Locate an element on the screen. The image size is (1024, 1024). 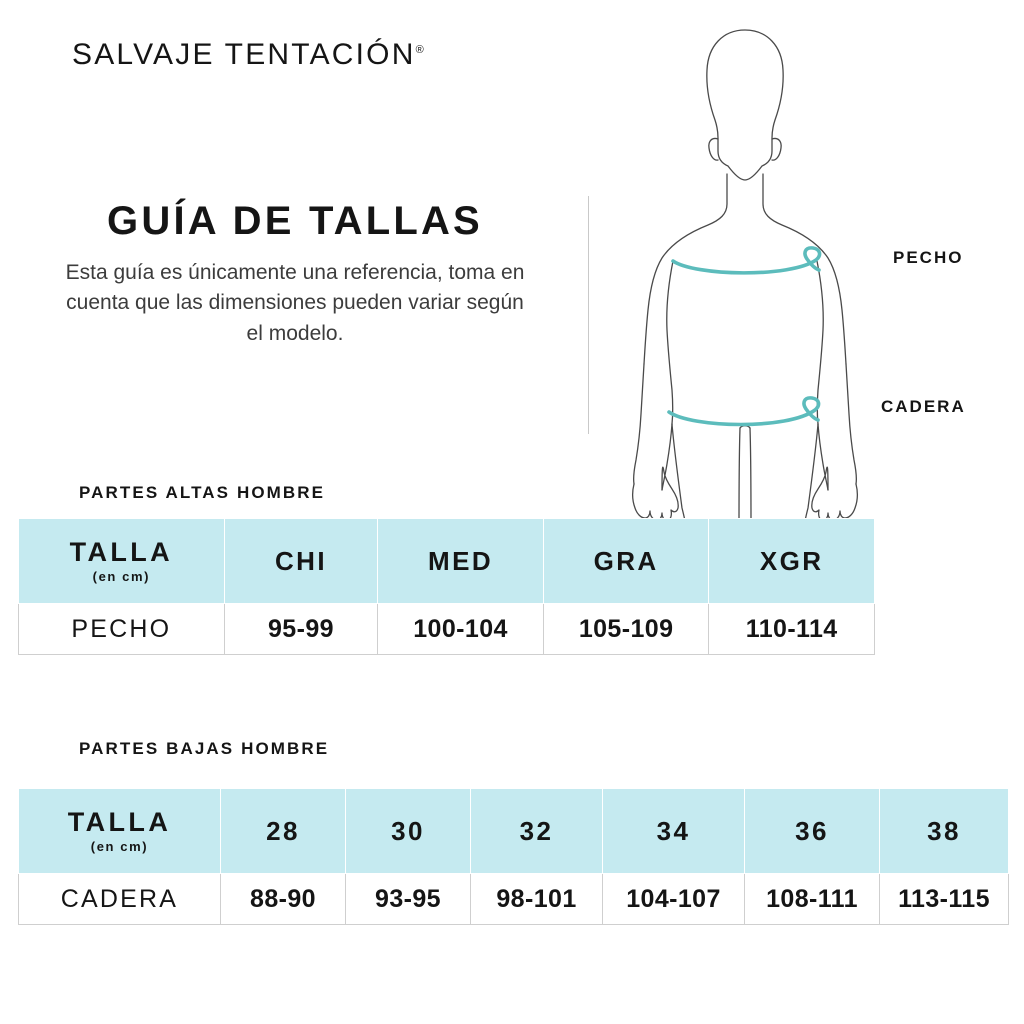
section-caption-lower: PARTES BAJAS HOMBRE is located at coordinates (204, 748).